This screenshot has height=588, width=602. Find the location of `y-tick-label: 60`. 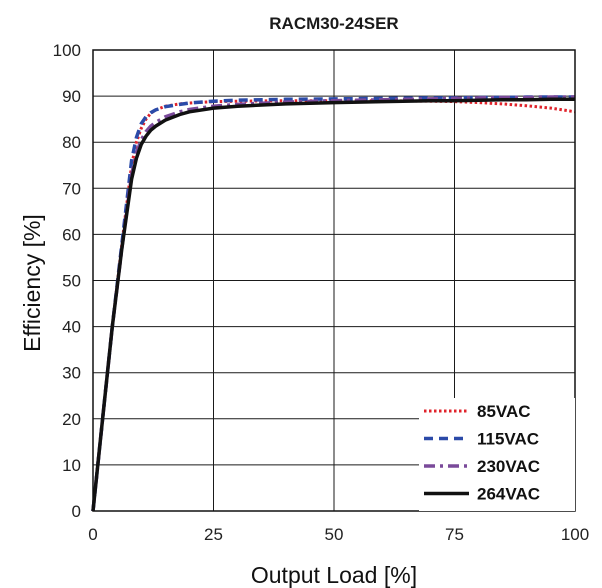

y-tick-label: 60 is located at coordinates (71, 234).